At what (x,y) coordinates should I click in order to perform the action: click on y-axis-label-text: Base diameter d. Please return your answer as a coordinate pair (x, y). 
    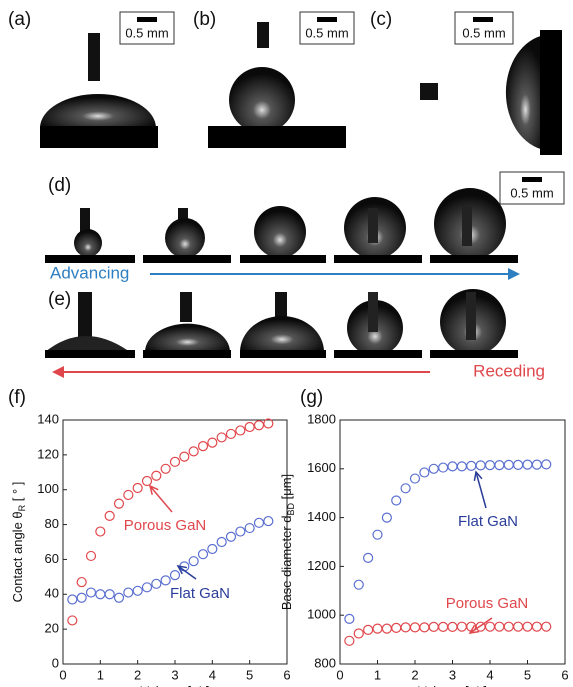
    Looking at the image, I should click on (286, 563).